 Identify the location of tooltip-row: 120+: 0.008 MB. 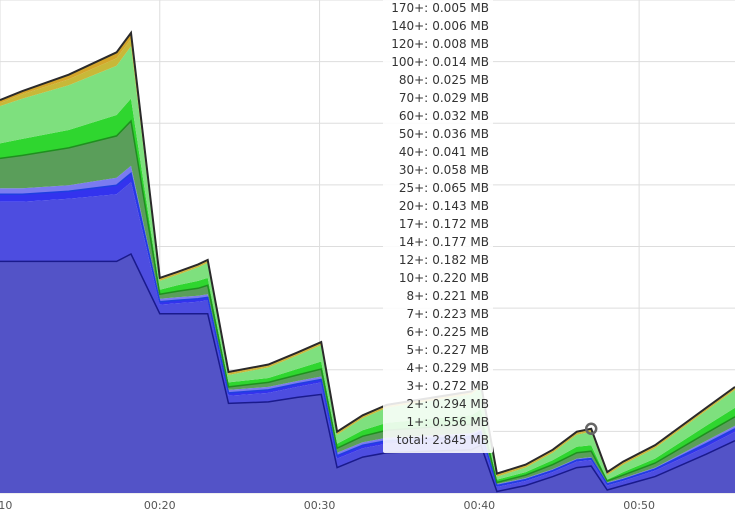
(438, 44).